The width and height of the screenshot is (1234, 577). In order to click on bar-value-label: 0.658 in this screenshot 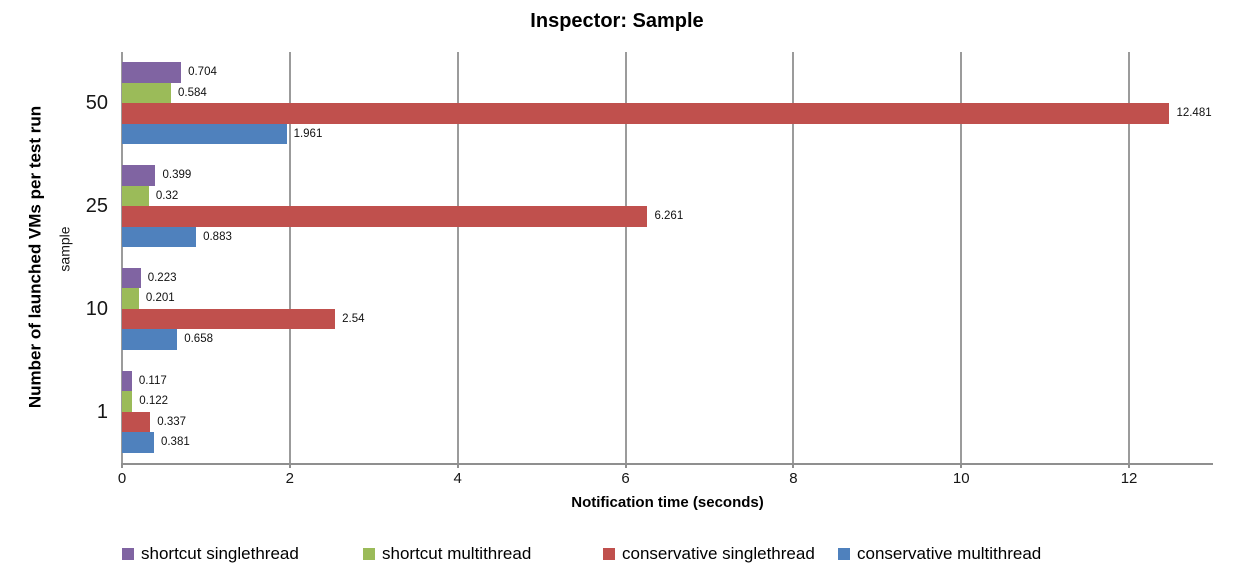, I will do `click(198, 339)`.